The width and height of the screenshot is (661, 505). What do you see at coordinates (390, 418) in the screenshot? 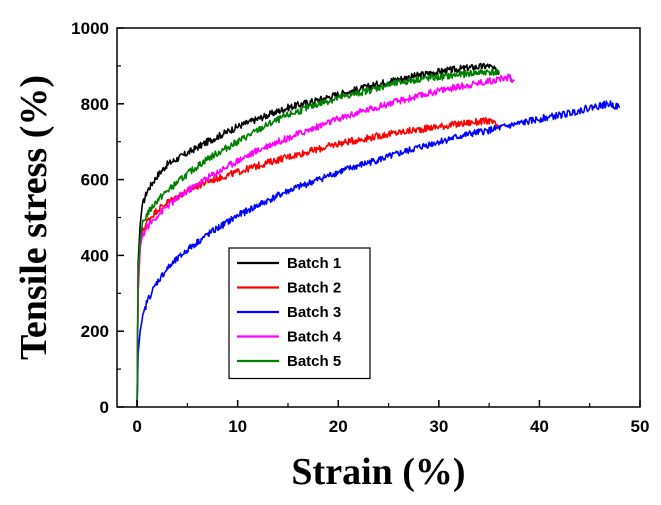
I see `x-axis-ticks: 0 10 20 30 40 50` at bounding box center [390, 418].